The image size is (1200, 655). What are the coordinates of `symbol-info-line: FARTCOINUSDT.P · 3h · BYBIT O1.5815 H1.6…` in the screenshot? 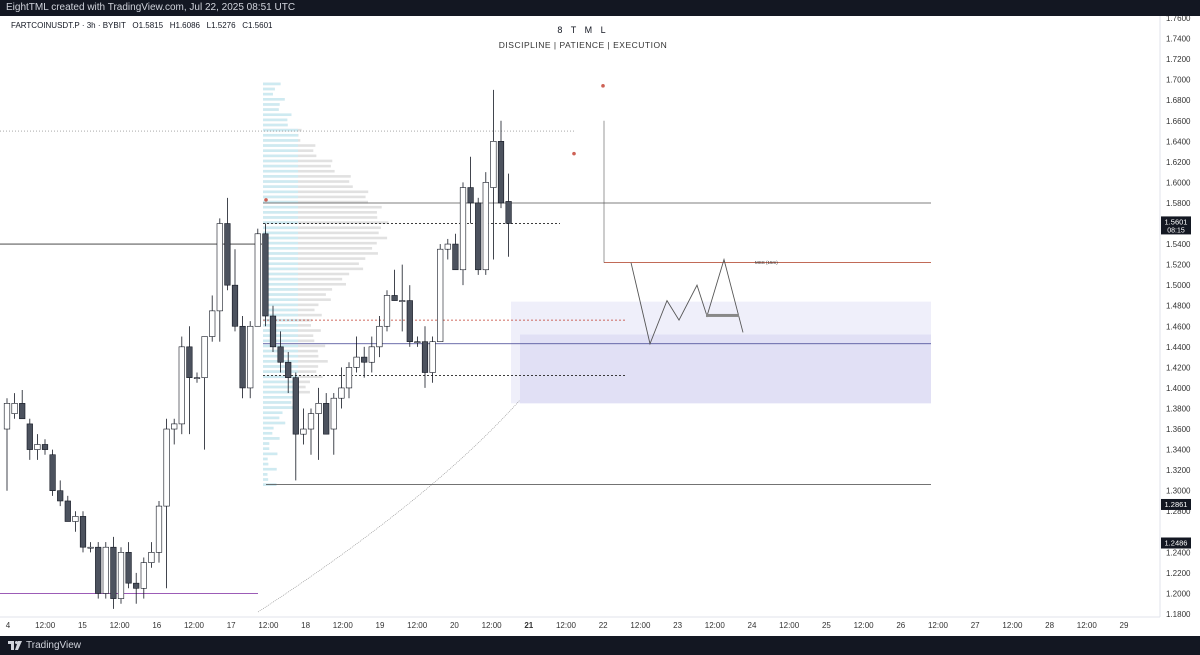 It's located at (142, 25).